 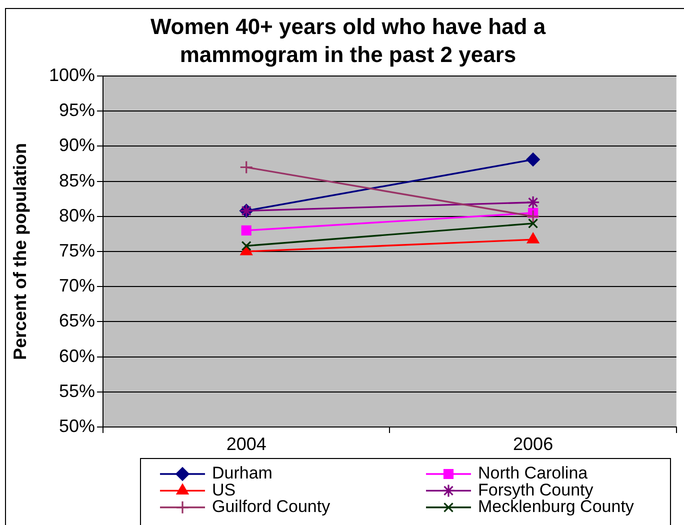 I want to click on y-tick-label: 80%, so click(x=76, y=215).